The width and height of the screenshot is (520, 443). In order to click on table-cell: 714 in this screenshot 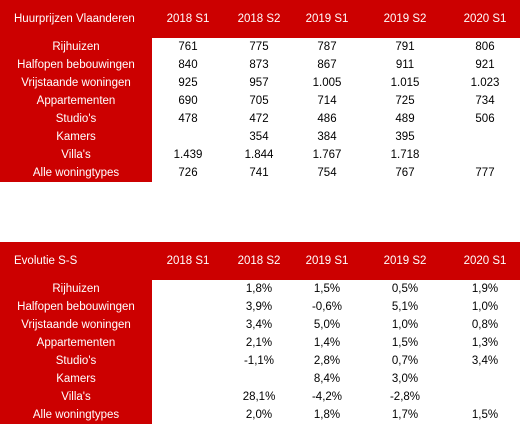, I will do `click(327, 101)`.